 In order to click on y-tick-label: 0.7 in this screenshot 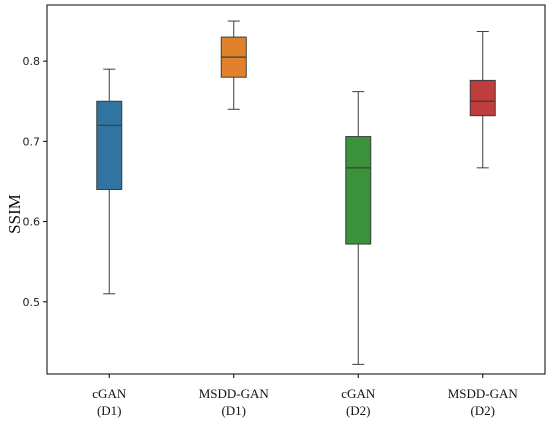, I will do `click(32, 141)`.